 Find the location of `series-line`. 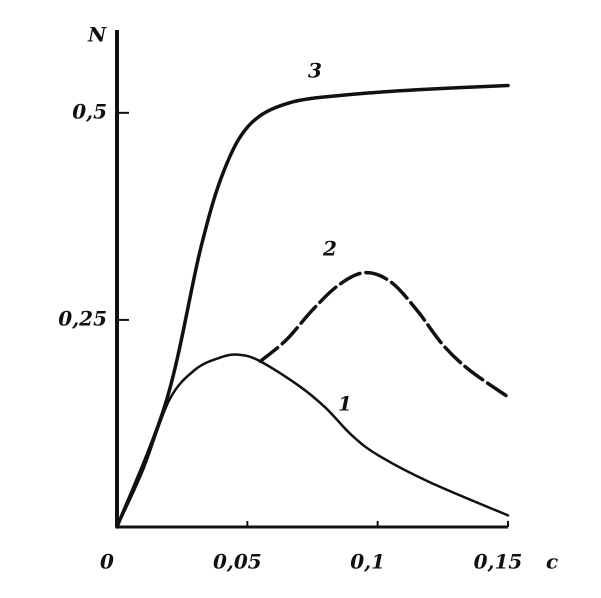

series-line is located at coordinates (384, 334).